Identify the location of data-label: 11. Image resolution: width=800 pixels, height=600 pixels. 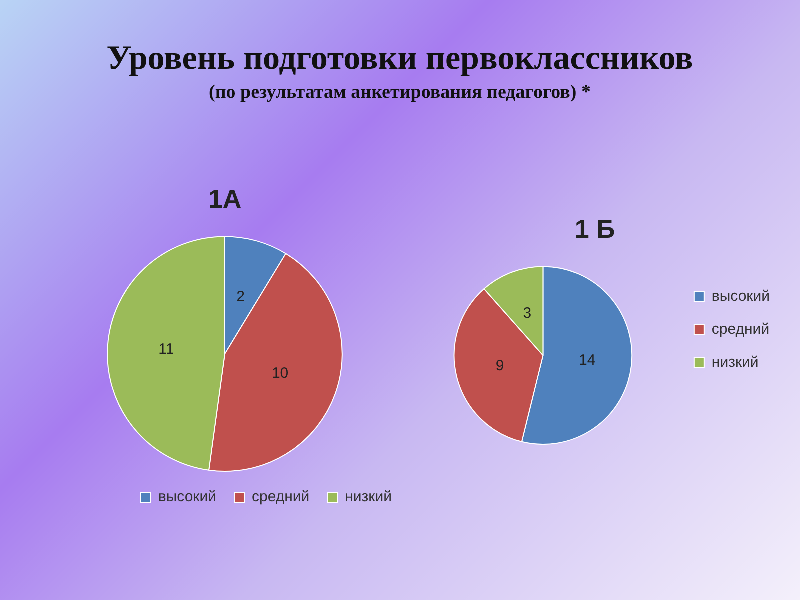
(166, 349).